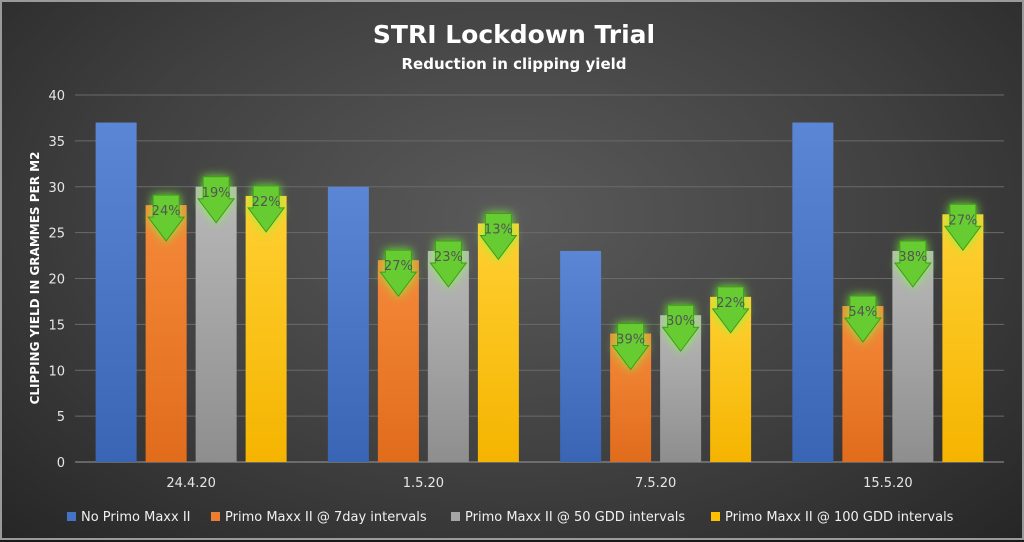  Describe the element at coordinates (326, 517) in the screenshot. I see `legend-label: Primo Maxx II @ 7day intervals` at that location.